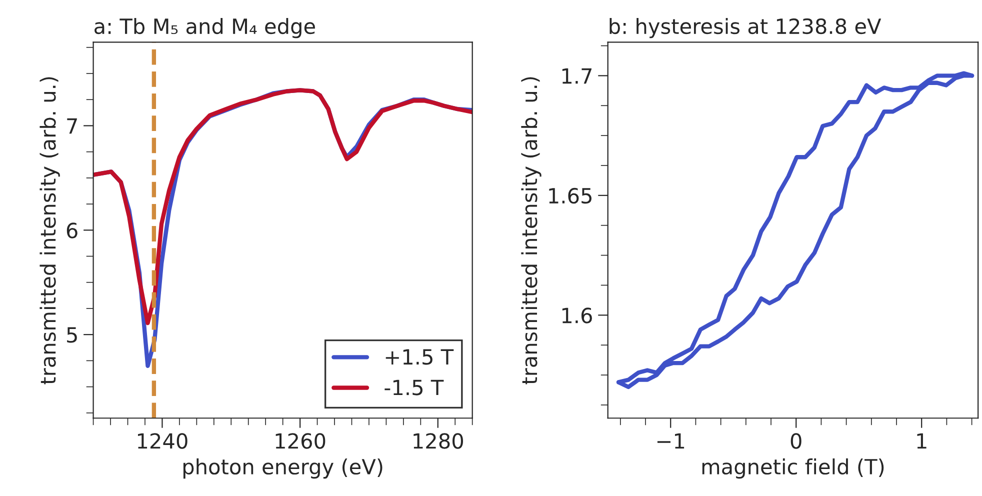  I want to click on x-tick-label: 1260, so click(301, 441).